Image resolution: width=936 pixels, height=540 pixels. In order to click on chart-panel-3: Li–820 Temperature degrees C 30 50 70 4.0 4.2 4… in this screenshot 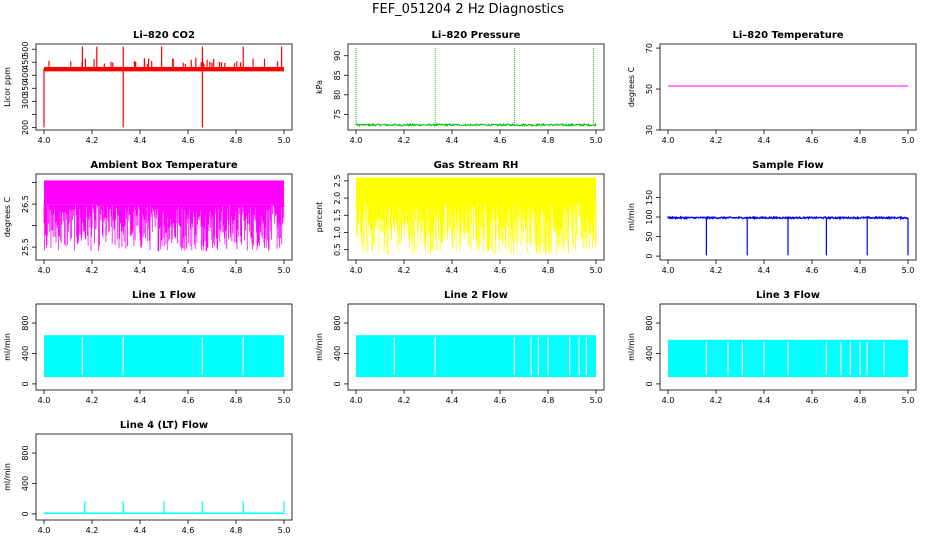, I will do `click(772, 87)`.